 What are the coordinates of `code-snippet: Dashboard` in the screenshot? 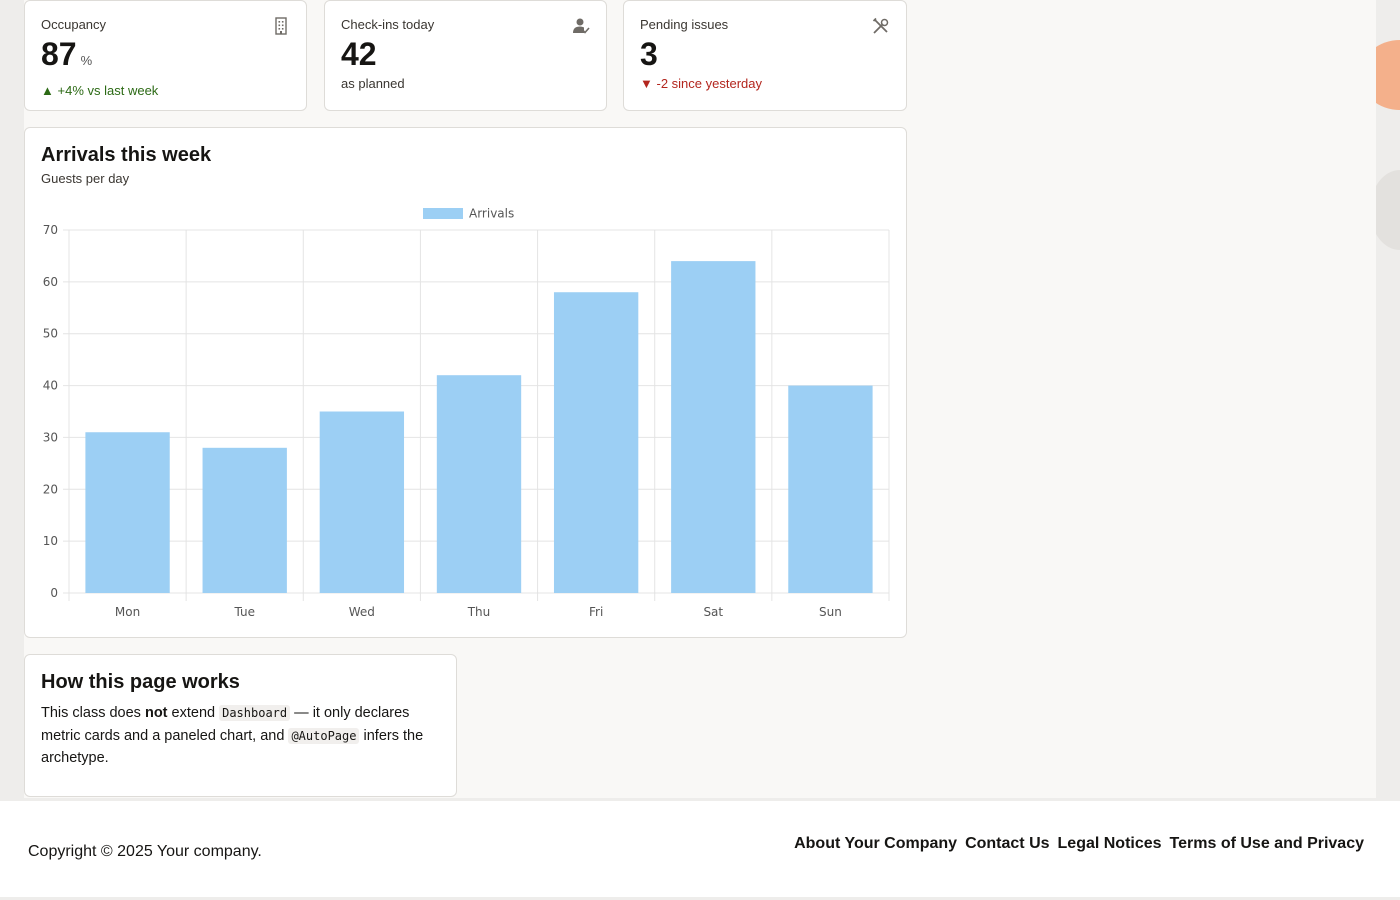 It's located at (255, 713).